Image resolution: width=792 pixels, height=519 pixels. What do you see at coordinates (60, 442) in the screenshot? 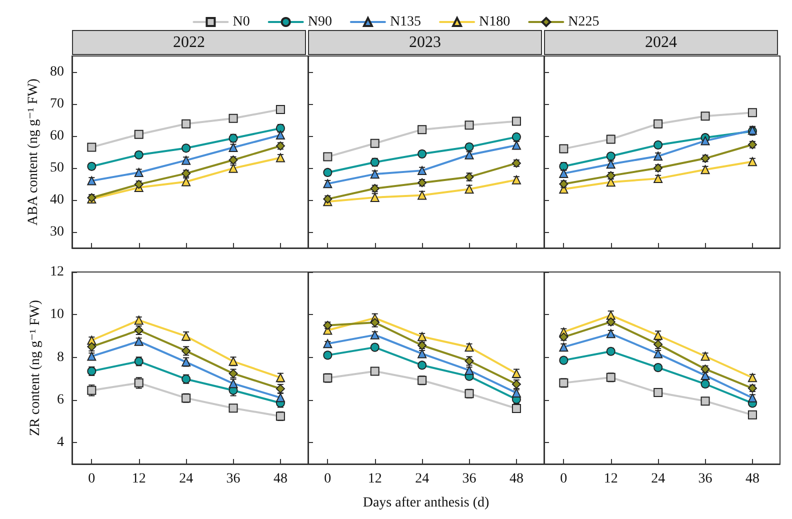
I see `y-tick-label: 4` at bounding box center [60, 442].